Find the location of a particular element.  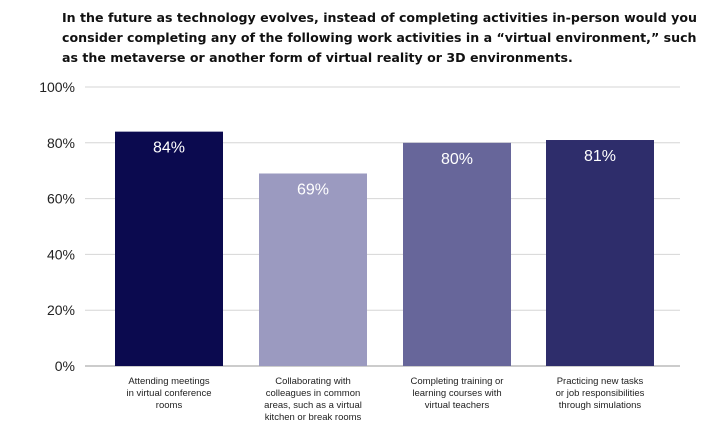

x-category-label: Practicing new tasks is located at coordinates (600, 381).